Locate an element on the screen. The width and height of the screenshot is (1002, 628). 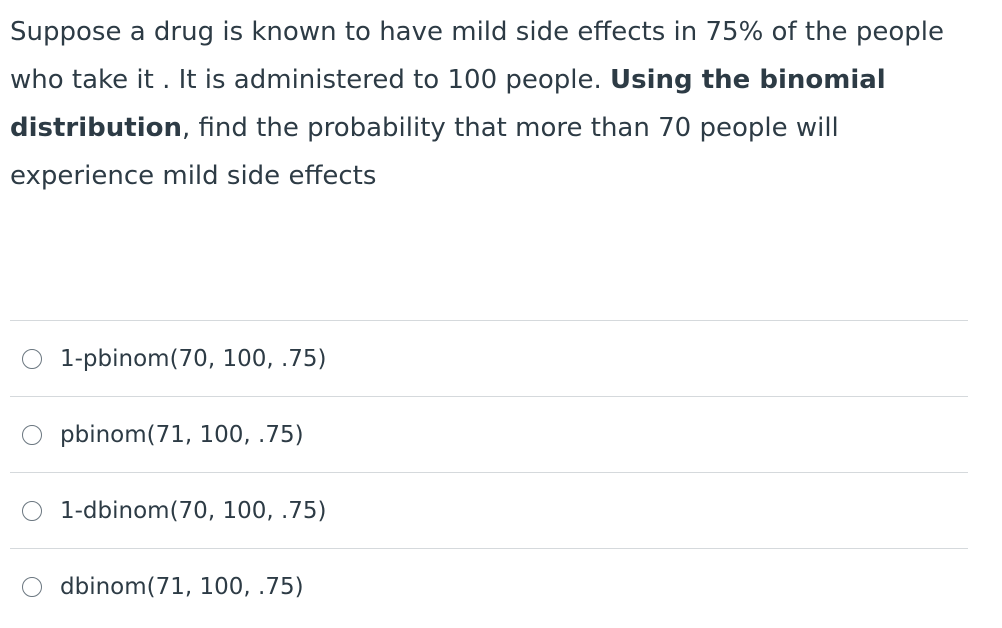
answer-option: dbinom(71, 100, .75) is located at coordinates (489, 586).